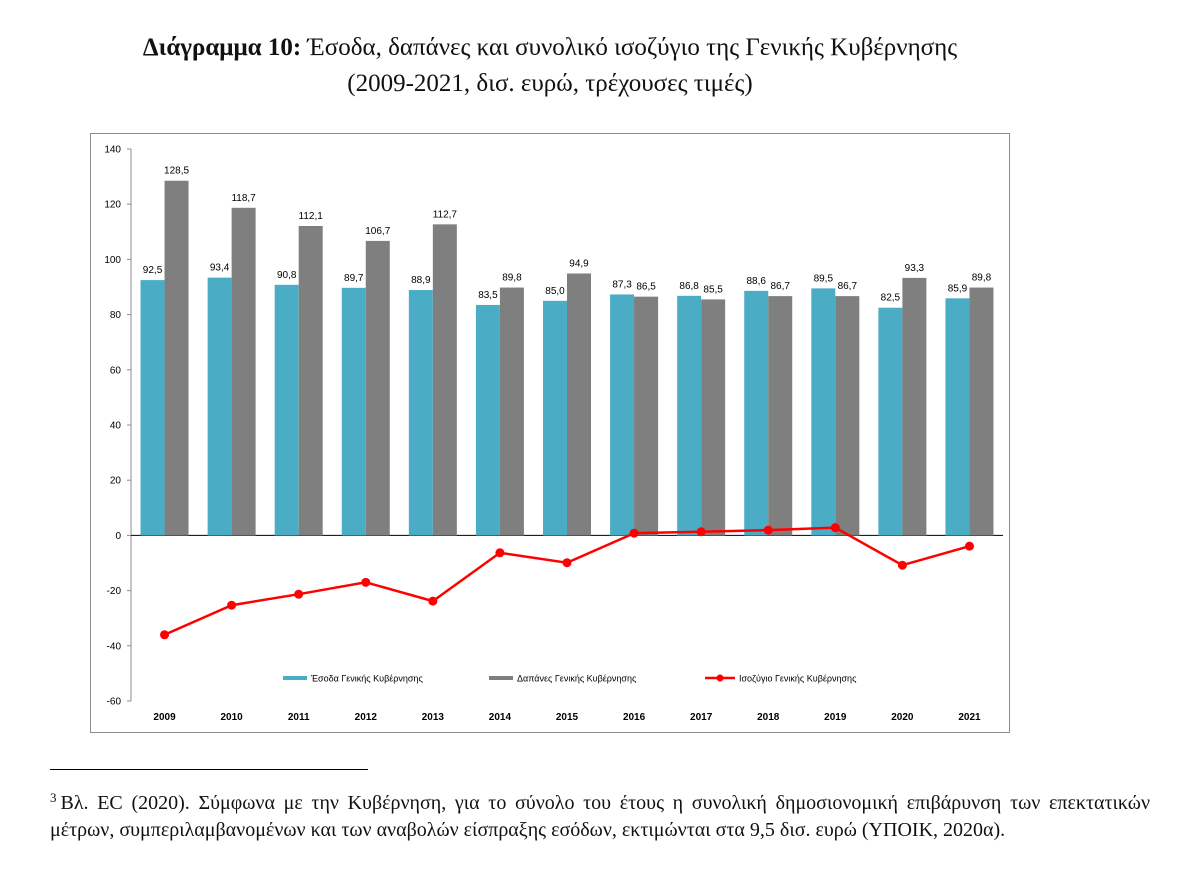 Image resolution: width=1200 pixels, height=873 pixels. I want to click on data-label-revenue: 92,5, so click(153, 270).